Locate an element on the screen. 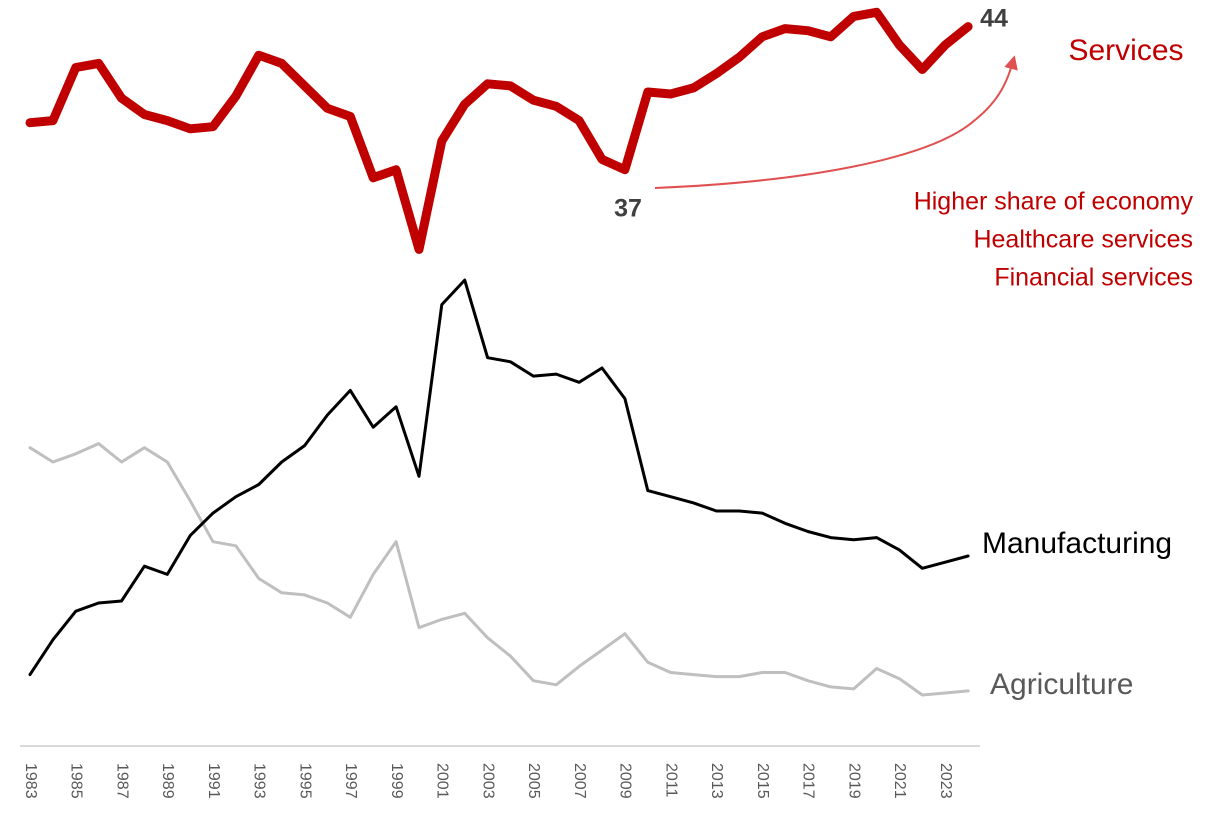 The width and height of the screenshot is (1229, 813). series-label: Services is located at coordinates (1125, 50).